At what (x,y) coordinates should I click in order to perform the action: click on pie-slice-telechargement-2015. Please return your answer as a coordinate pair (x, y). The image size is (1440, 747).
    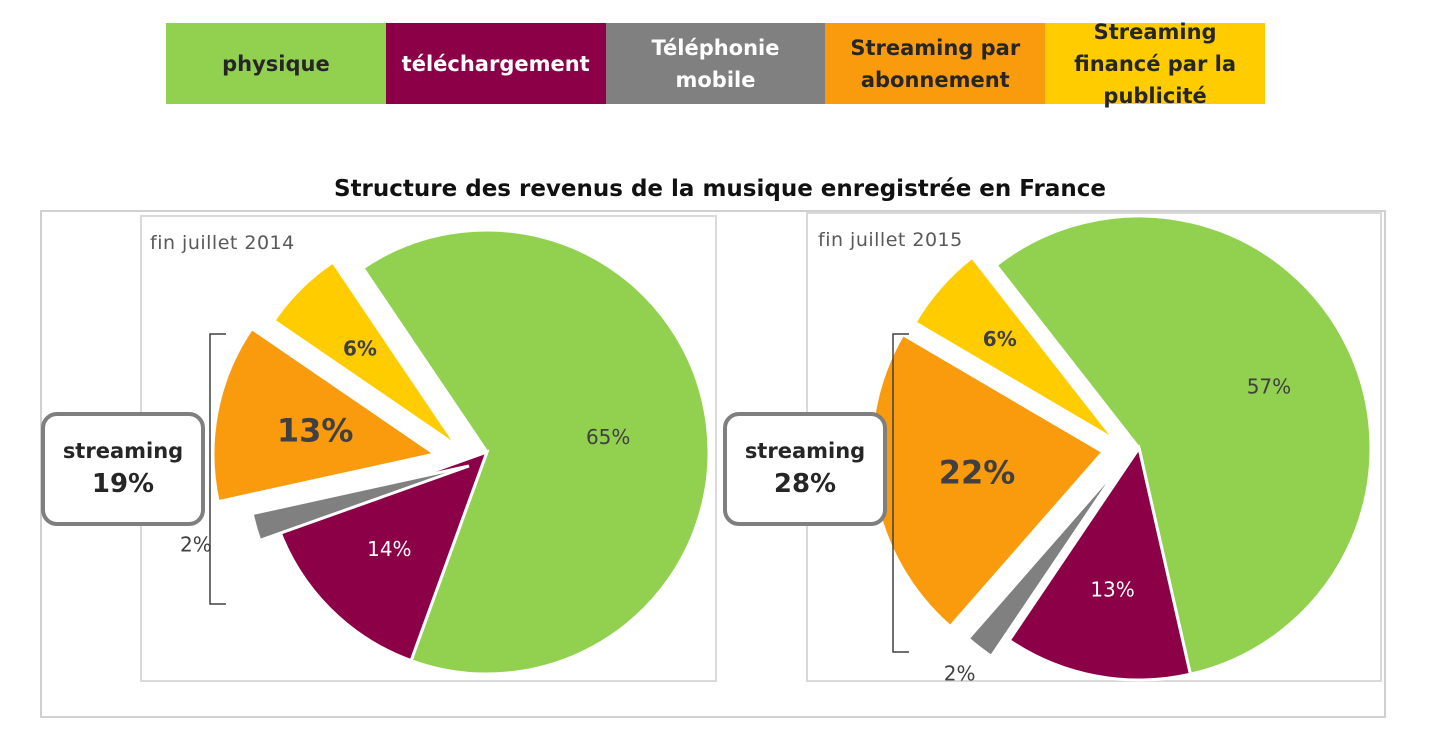
    Looking at the image, I should click on (1100, 563).